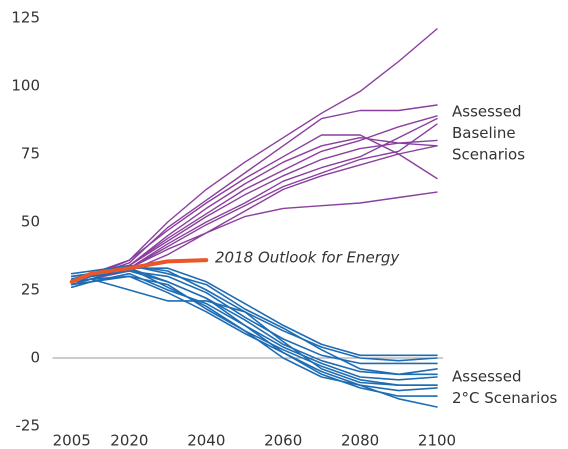  Describe the element at coordinates (30, 290) in the screenshot. I see `y-tick-label: 25` at that location.